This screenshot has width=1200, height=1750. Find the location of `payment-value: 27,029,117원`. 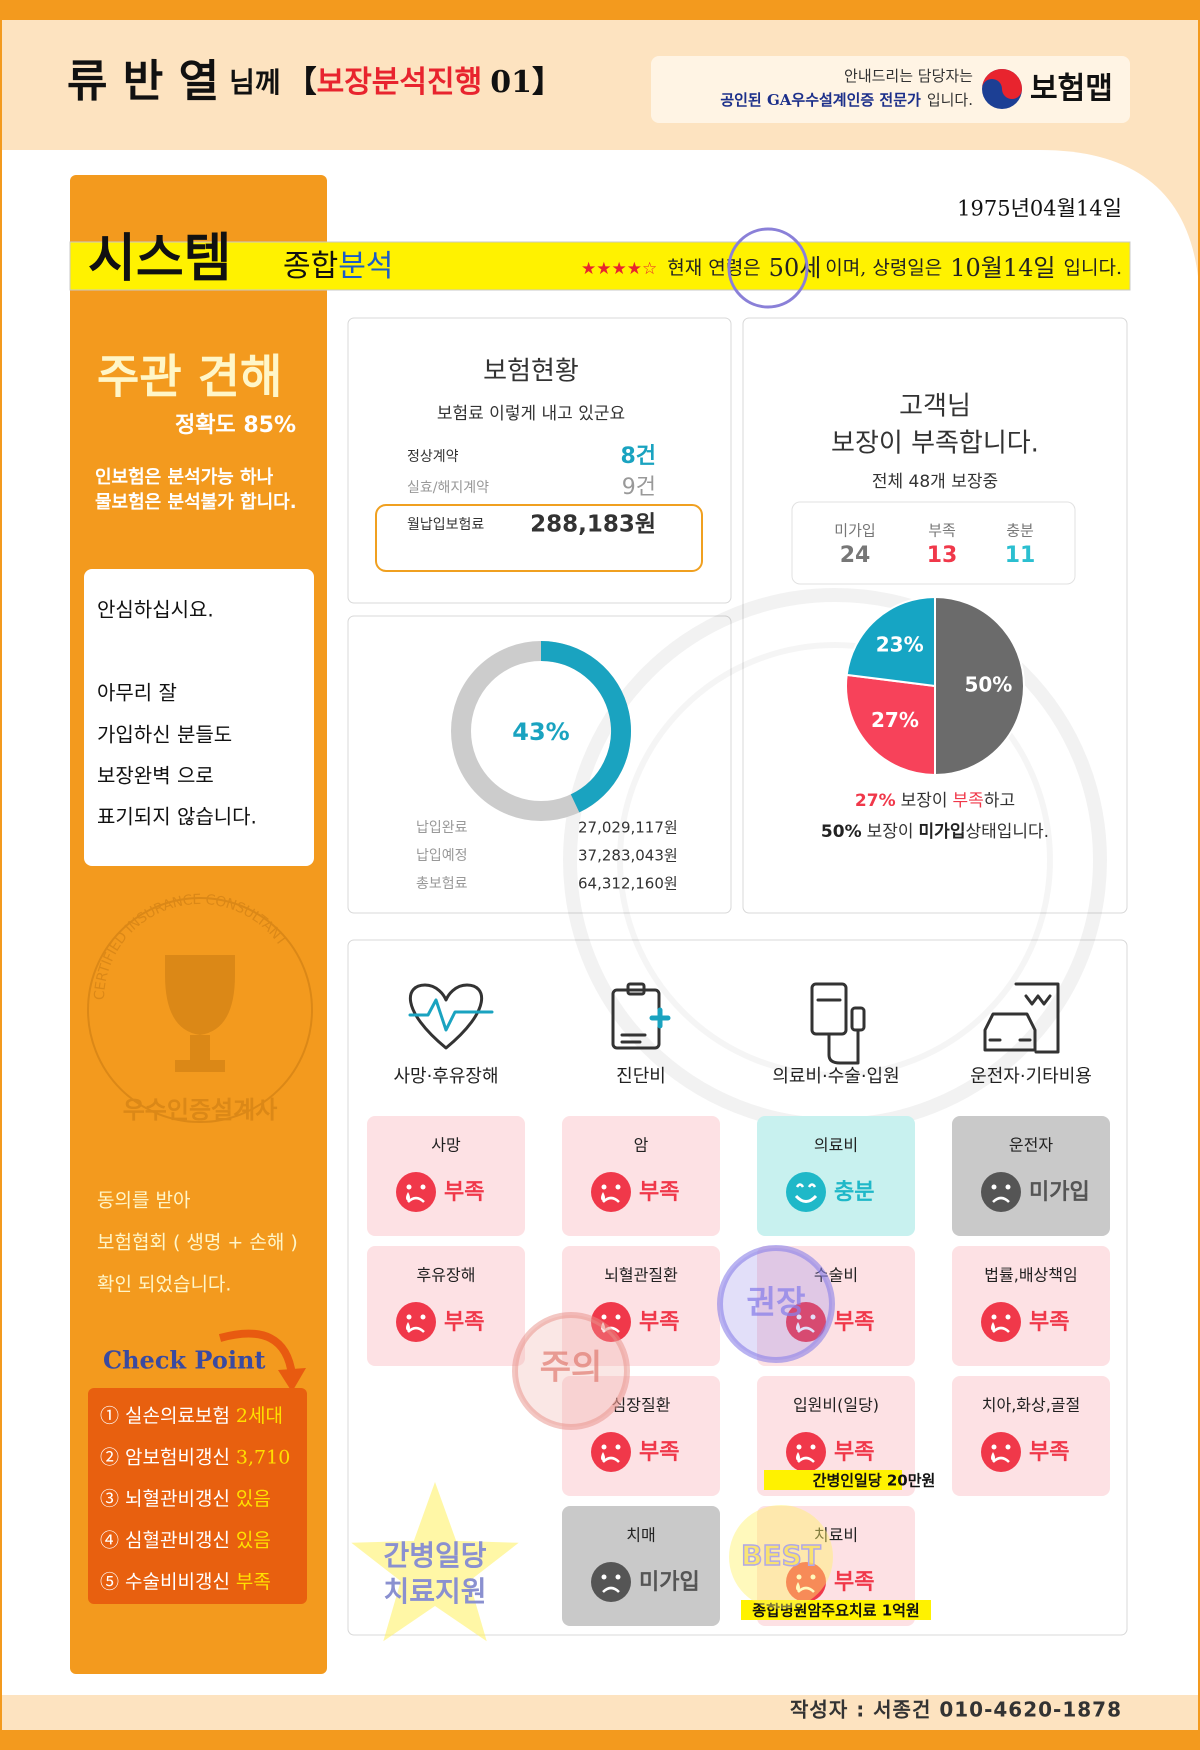

payment-value: 27,029,117원 is located at coordinates (628, 828).